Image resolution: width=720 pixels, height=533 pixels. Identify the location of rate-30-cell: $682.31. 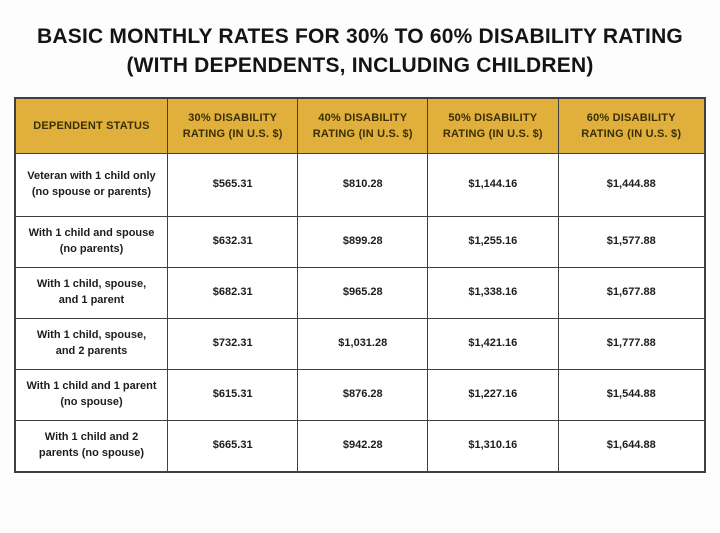
(232, 293).